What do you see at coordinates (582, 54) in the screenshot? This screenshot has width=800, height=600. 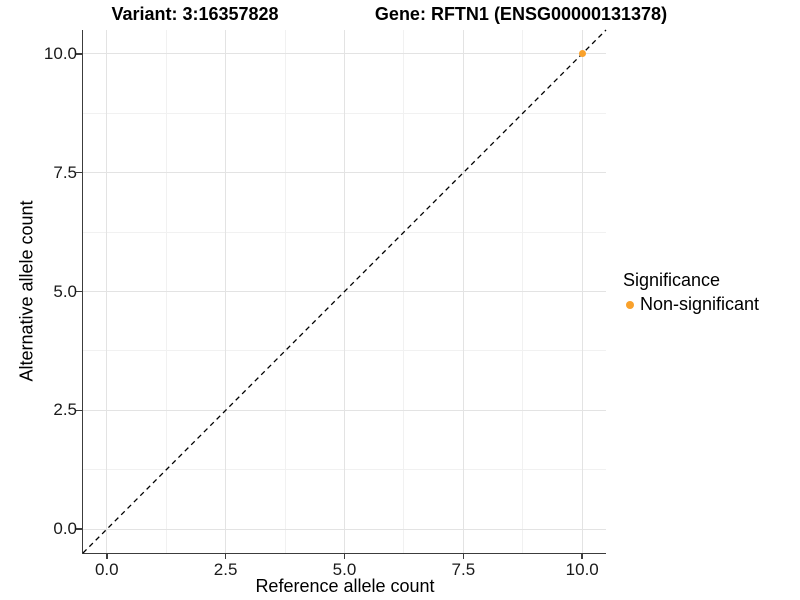 I see `data-point` at bounding box center [582, 54].